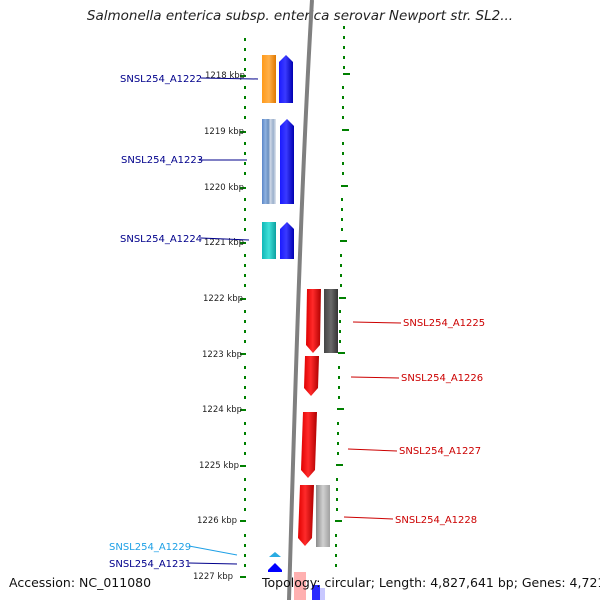  I want to click on tick-label: 1219 kbp, so click(224, 132).